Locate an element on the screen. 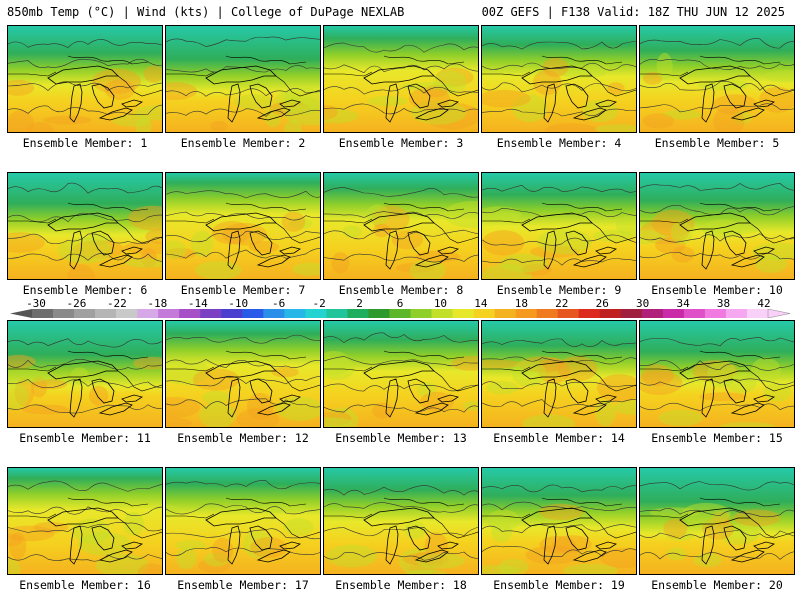  ensemble-member-panel: Ensemble Member: 19 is located at coordinates (559, 529).